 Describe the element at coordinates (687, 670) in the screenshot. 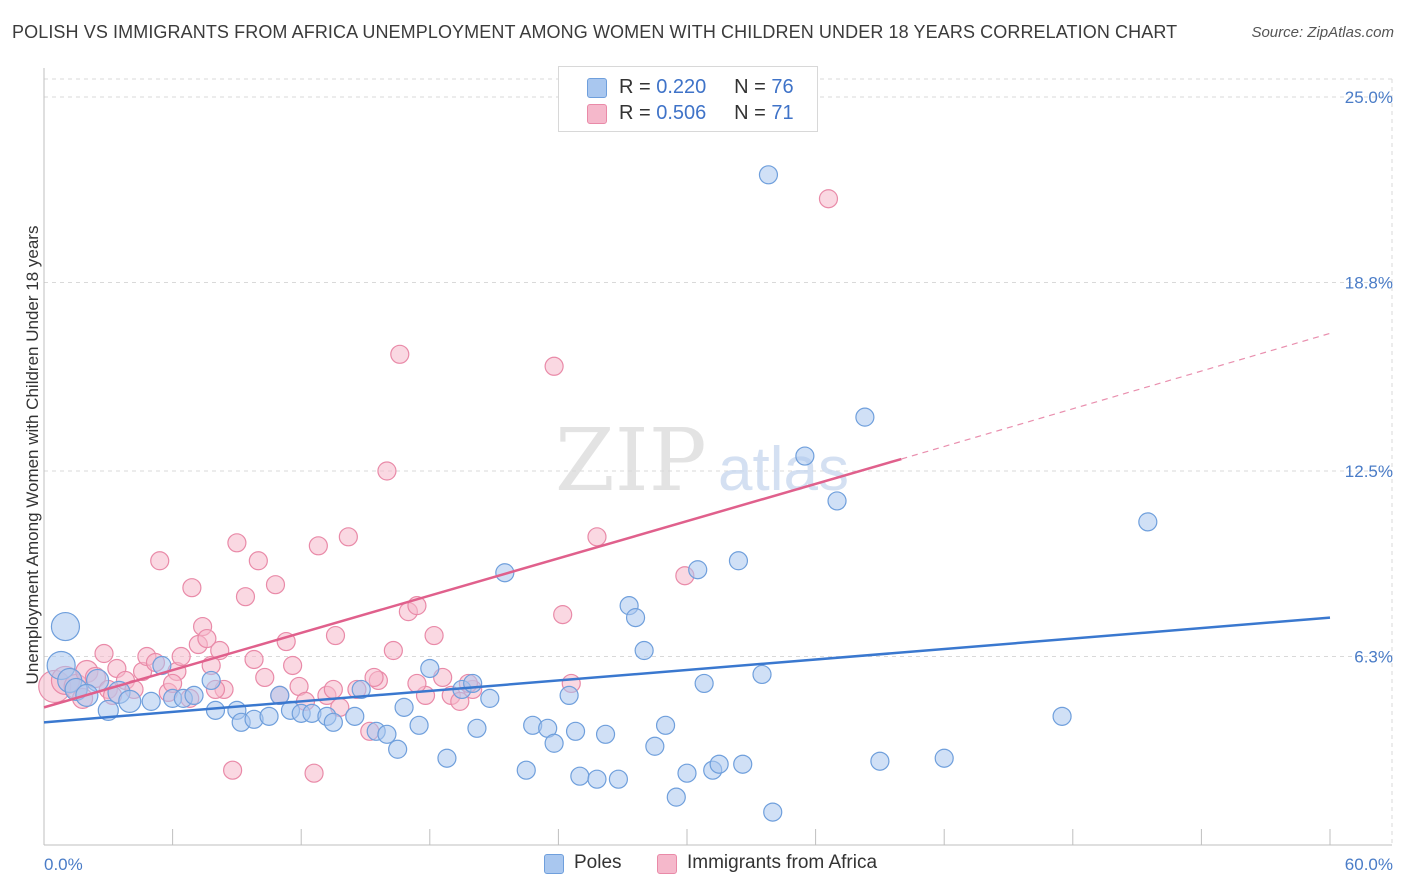

I see `poles-trend-line` at that location.